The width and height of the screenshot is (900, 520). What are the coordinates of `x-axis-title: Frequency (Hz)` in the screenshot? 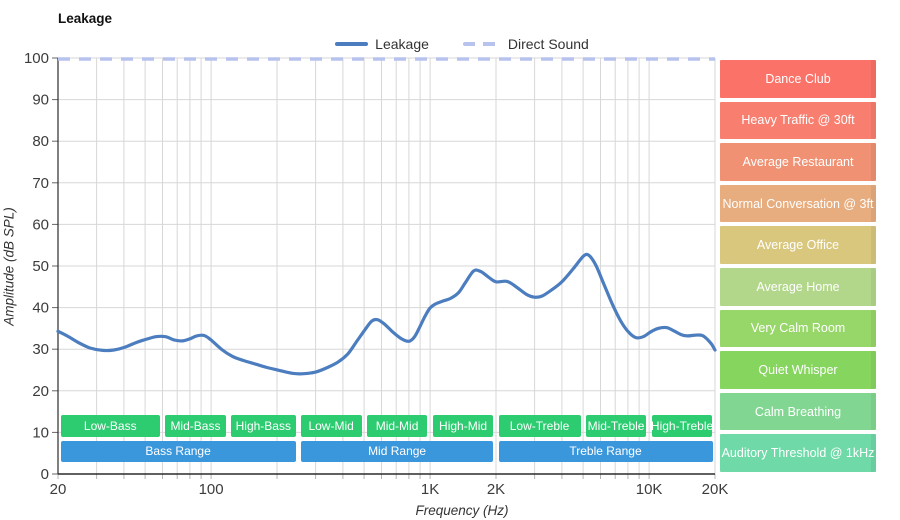 It's located at (462, 510).